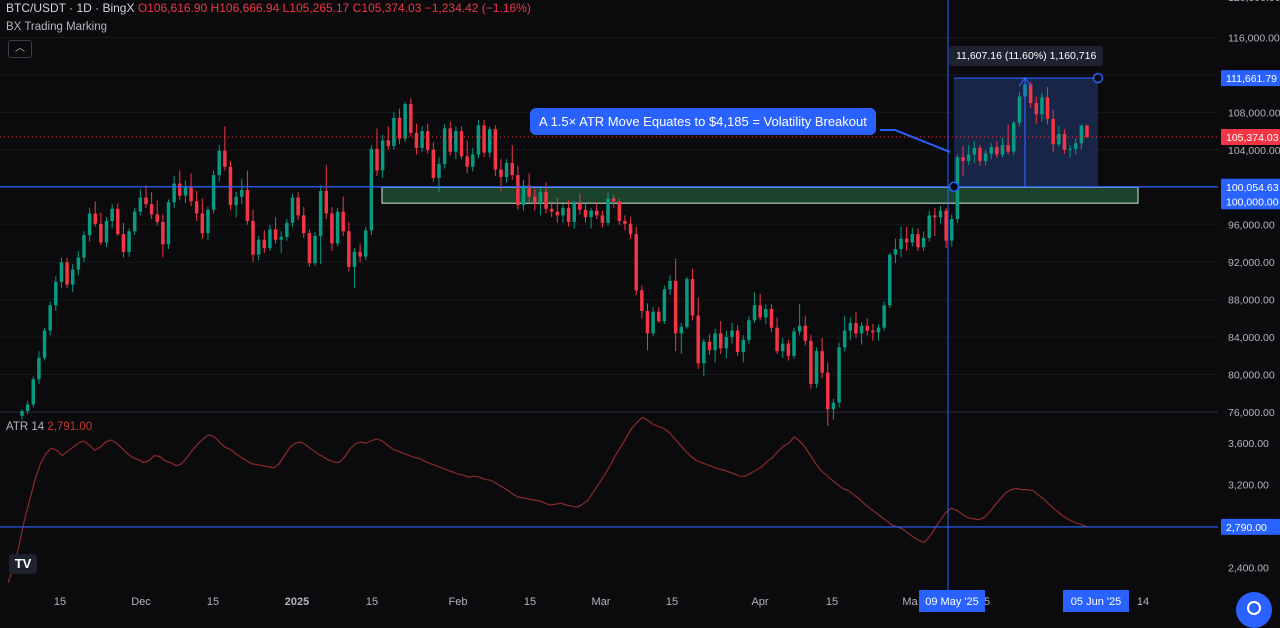  Describe the element at coordinates (23, 564) in the screenshot. I see `tradingview-logo-icon: TV` at that location.